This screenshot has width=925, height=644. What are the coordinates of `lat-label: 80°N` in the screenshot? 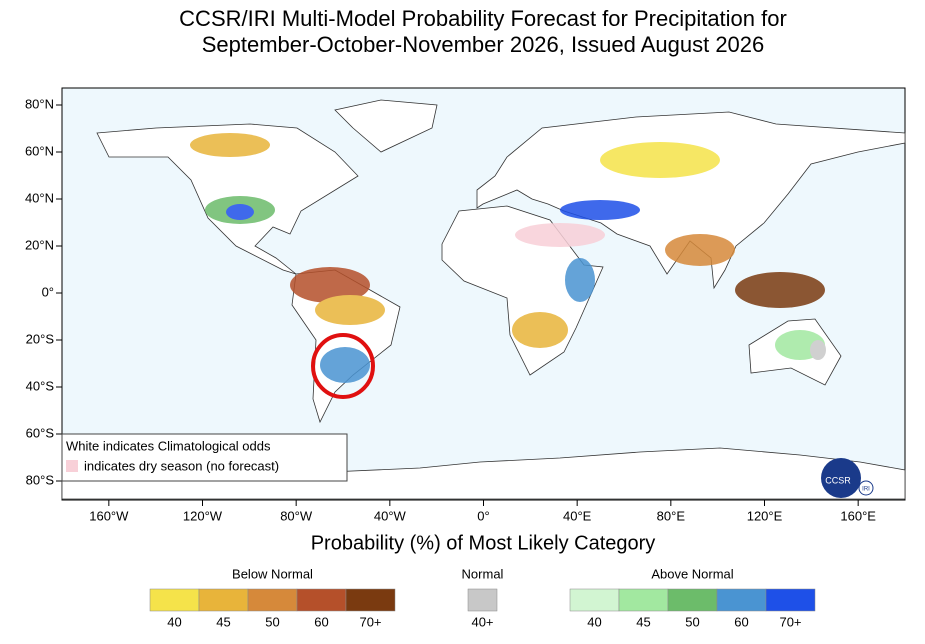 It's located at (39, 103).